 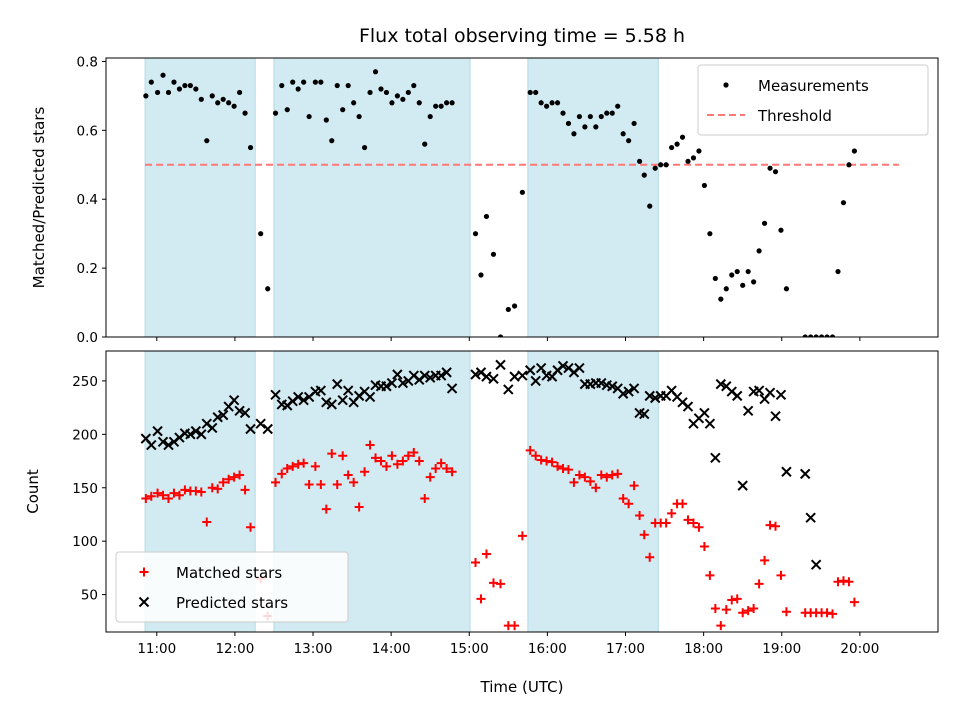 I want to click on x-tick-label: 15:00, so click(x=469, y=649).